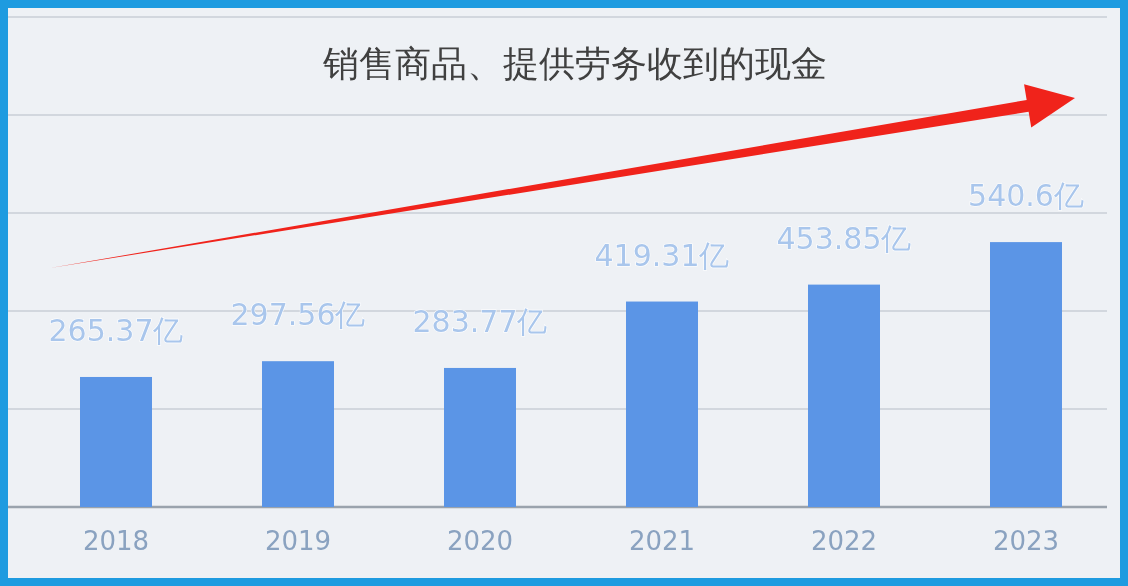  Describe the element at coordinates (1026, 196) in the screenshot. I see `data-label: 540.6亿` at that location.